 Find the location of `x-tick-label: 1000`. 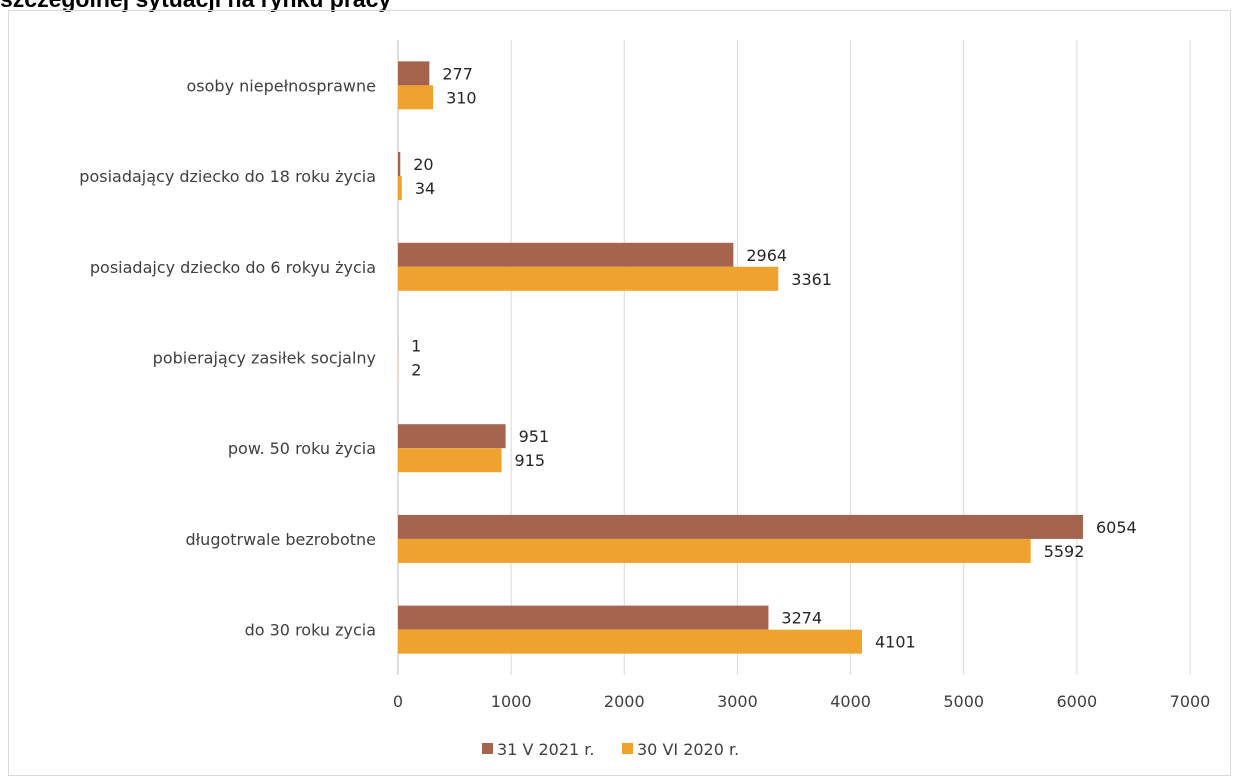

x-tick-label: 1000 is located at coordinates (511, 701).